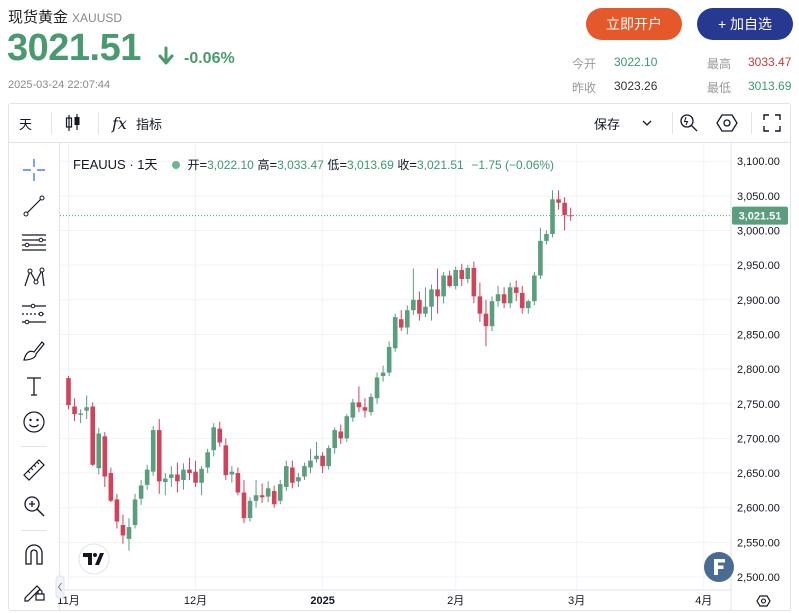 This screenshot has width=799, height=613. Describe the element at coordinates (513, 165) in the screenshot. I see `legend-change: −1.75 (−0.06%)` at that location.